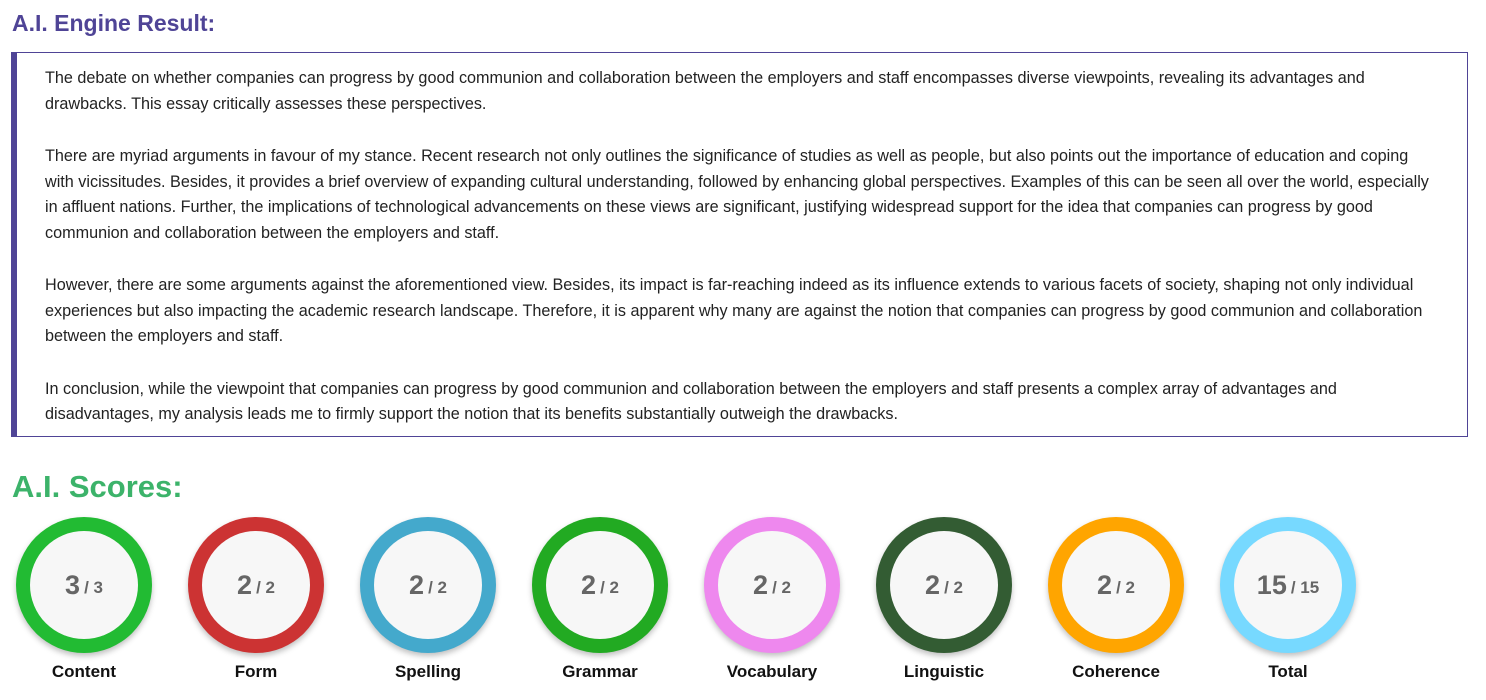 Image resolution: width=1486 pixels, height=700 pixels. What do you see at coordinates (1116, 671) in the screenshot?
I see `score-label: Coherence` at bounding box center [1116, 671].